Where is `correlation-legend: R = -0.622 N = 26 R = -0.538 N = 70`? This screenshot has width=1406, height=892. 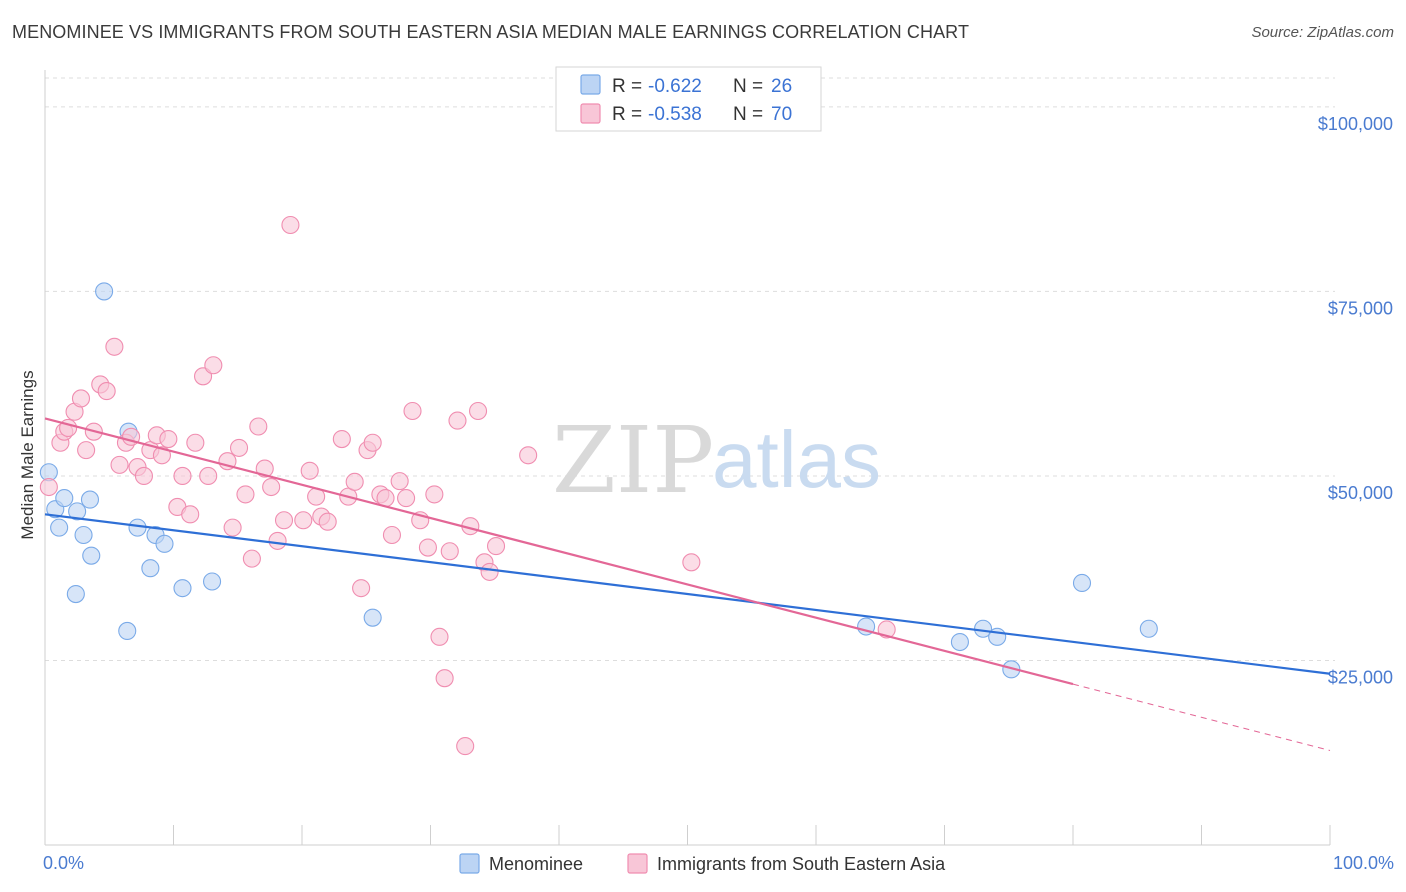 correlation-legend: R = -0.622 N = 26 R = -0.538 N = 70 is located at coordinates (688, 99).